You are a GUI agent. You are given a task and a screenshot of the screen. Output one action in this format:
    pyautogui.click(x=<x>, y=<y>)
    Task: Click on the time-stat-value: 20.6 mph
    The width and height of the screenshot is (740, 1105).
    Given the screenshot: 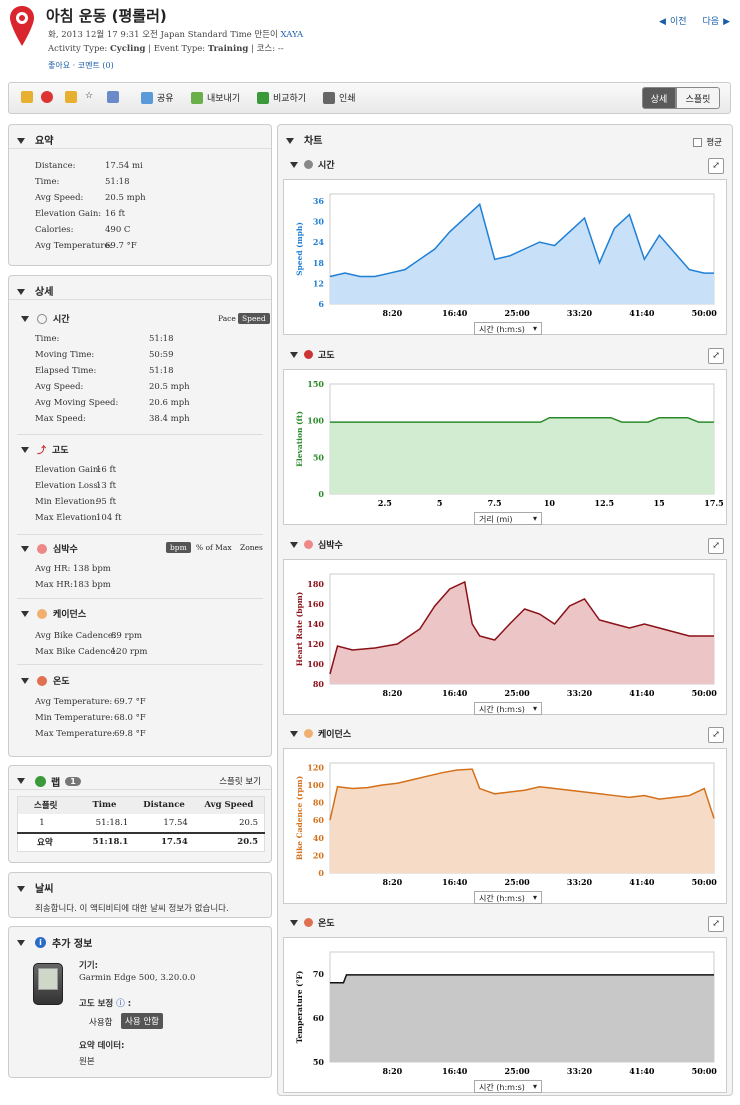 What is the action you would take?
    pyautogui.click(x=169, y=403)
    